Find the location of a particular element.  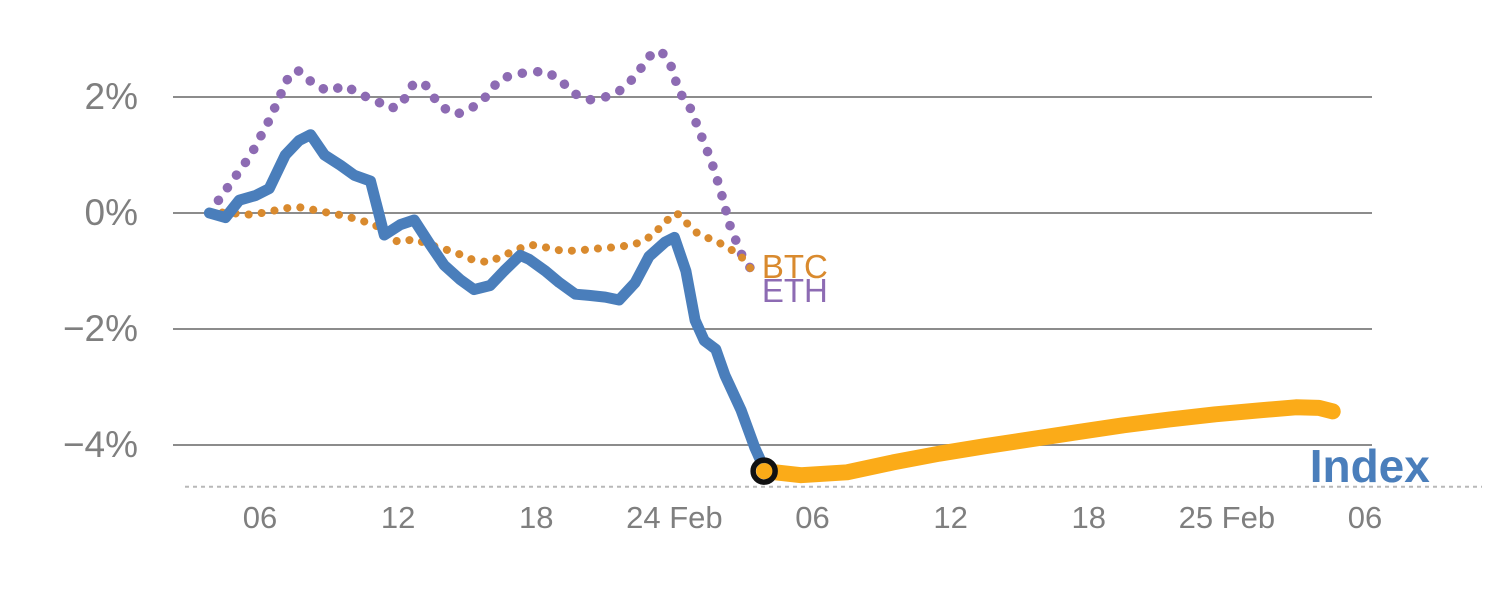

index-endpoint-marker is located at coordinates (764, 471).